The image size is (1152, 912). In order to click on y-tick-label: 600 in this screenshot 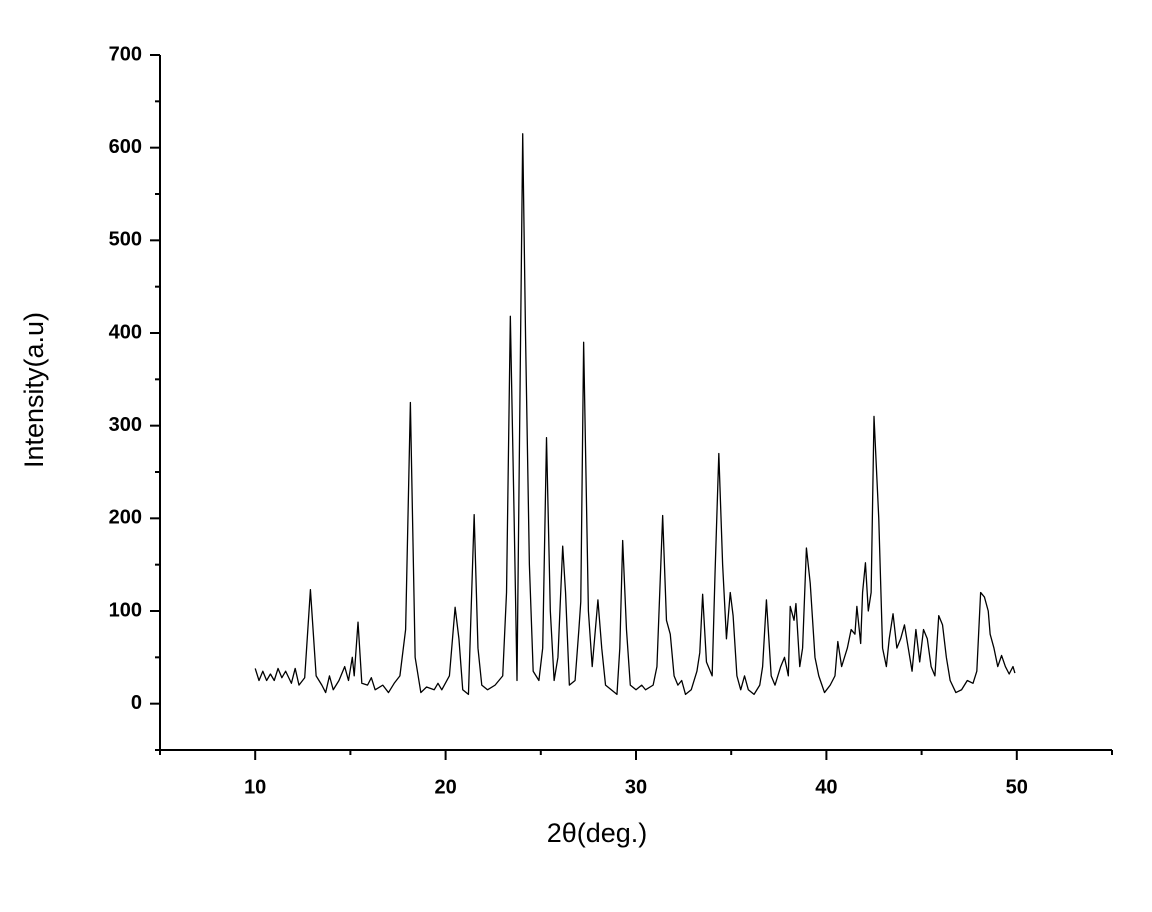, I will do `click(125, 147)`.